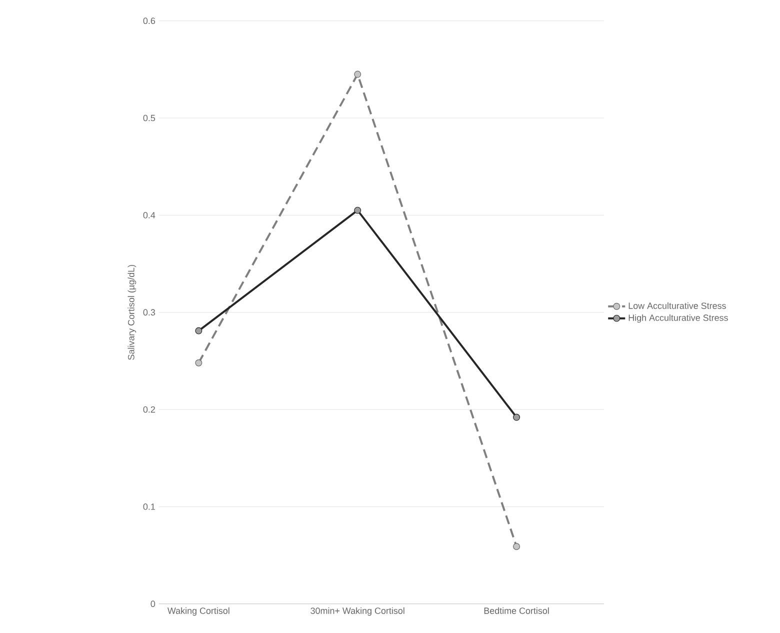 Image resolution: width=780 pixels, height=633 pixels. I want to click on x-tick-label: Waking Cortisol, so click(198, 611).